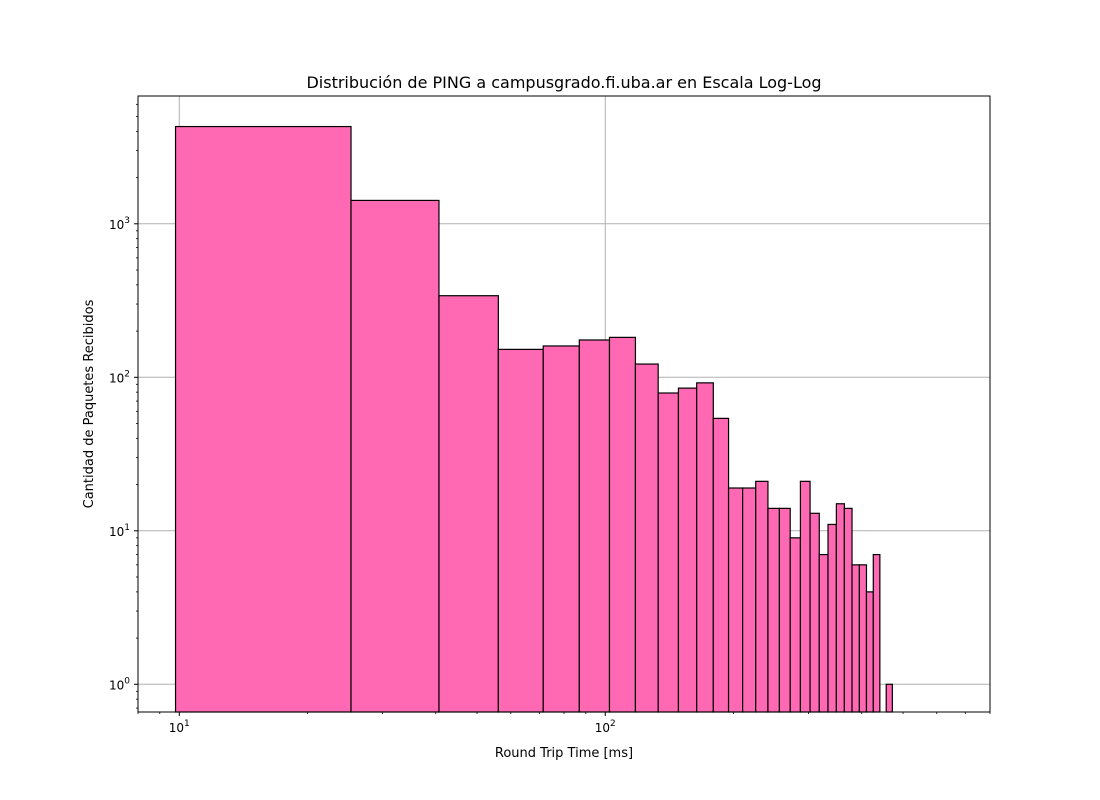 The width and height of the screenshot is (1100, 800). I want to click on x-tick-label: 10², so click(605, 727).